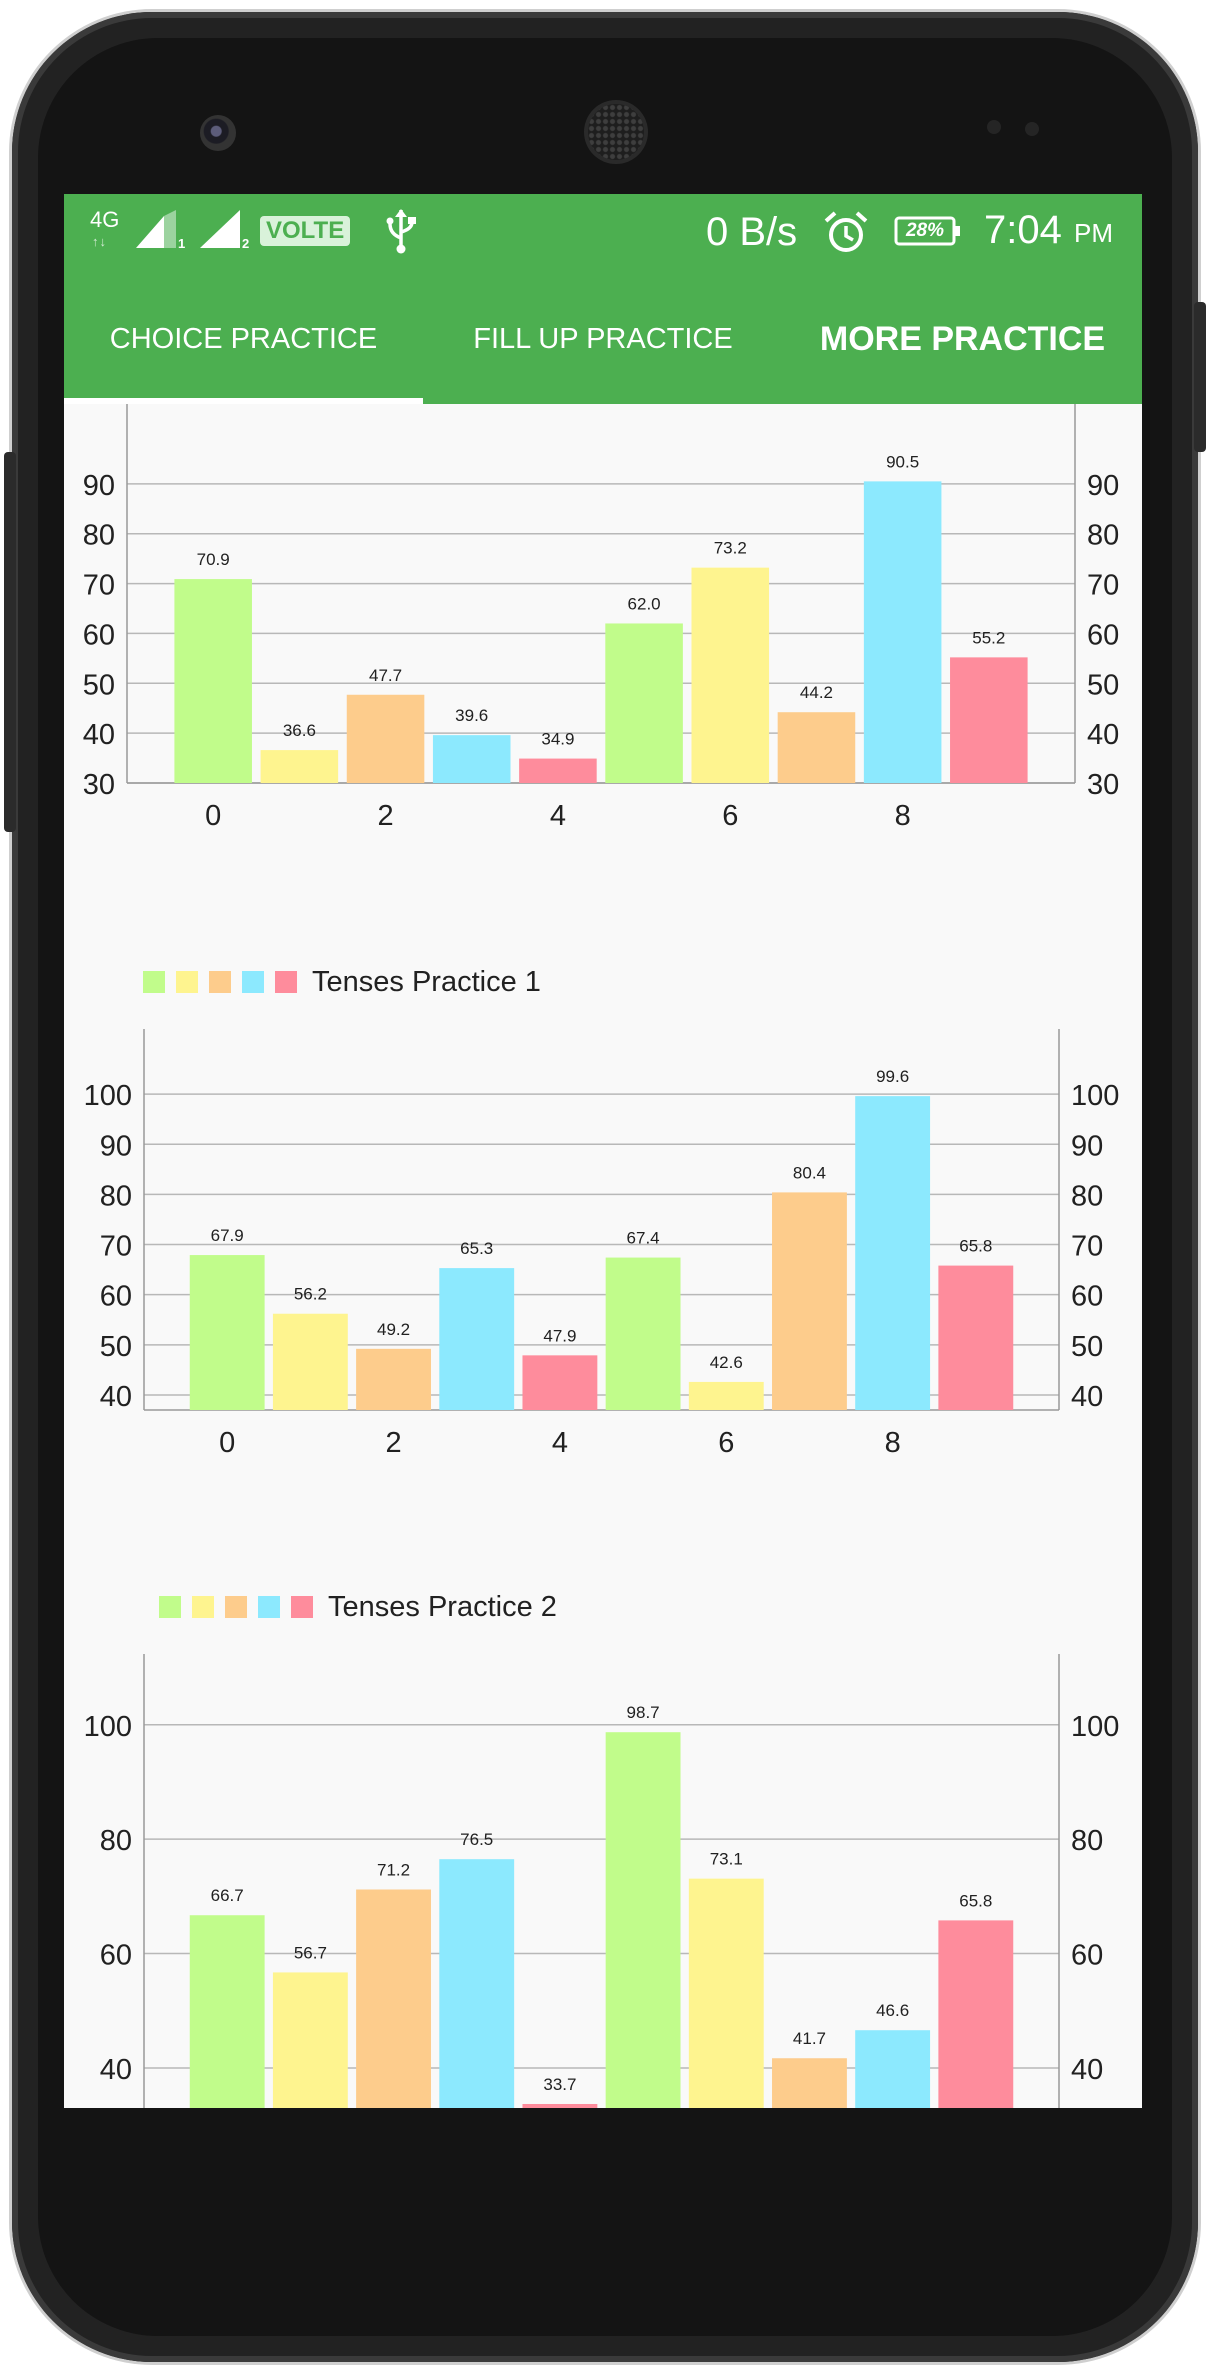  Describe the element at coordinates (643, 1238) in the screenshot. I see `bar-value-label: 67.4` at that location.